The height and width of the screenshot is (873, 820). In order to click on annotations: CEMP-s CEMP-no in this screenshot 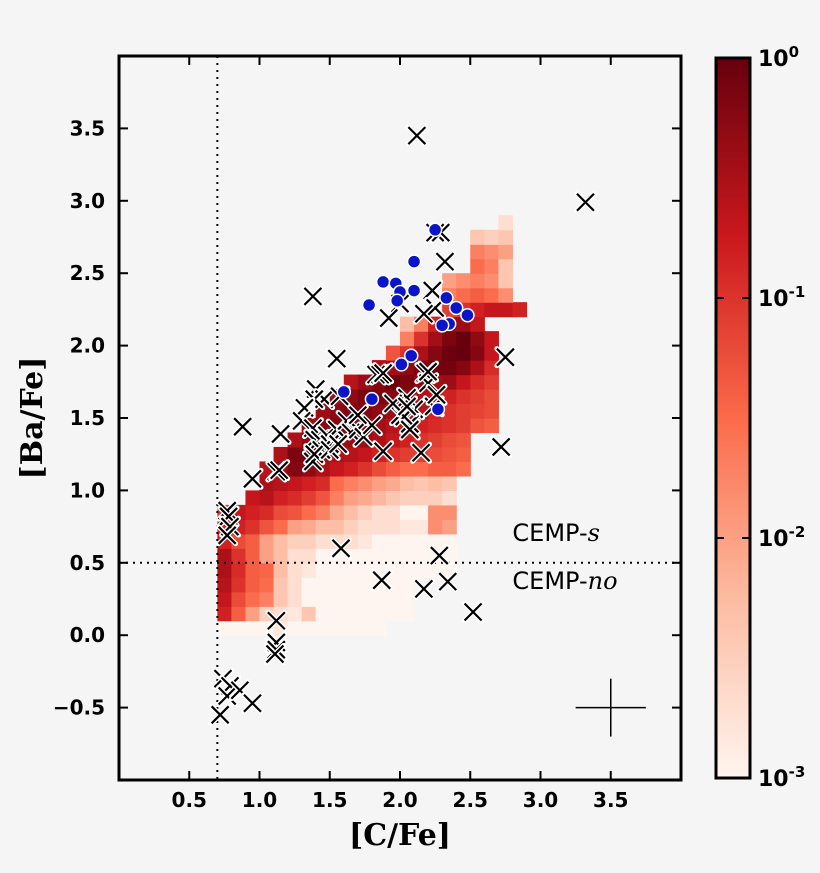, I will do `click(564, 557)`.